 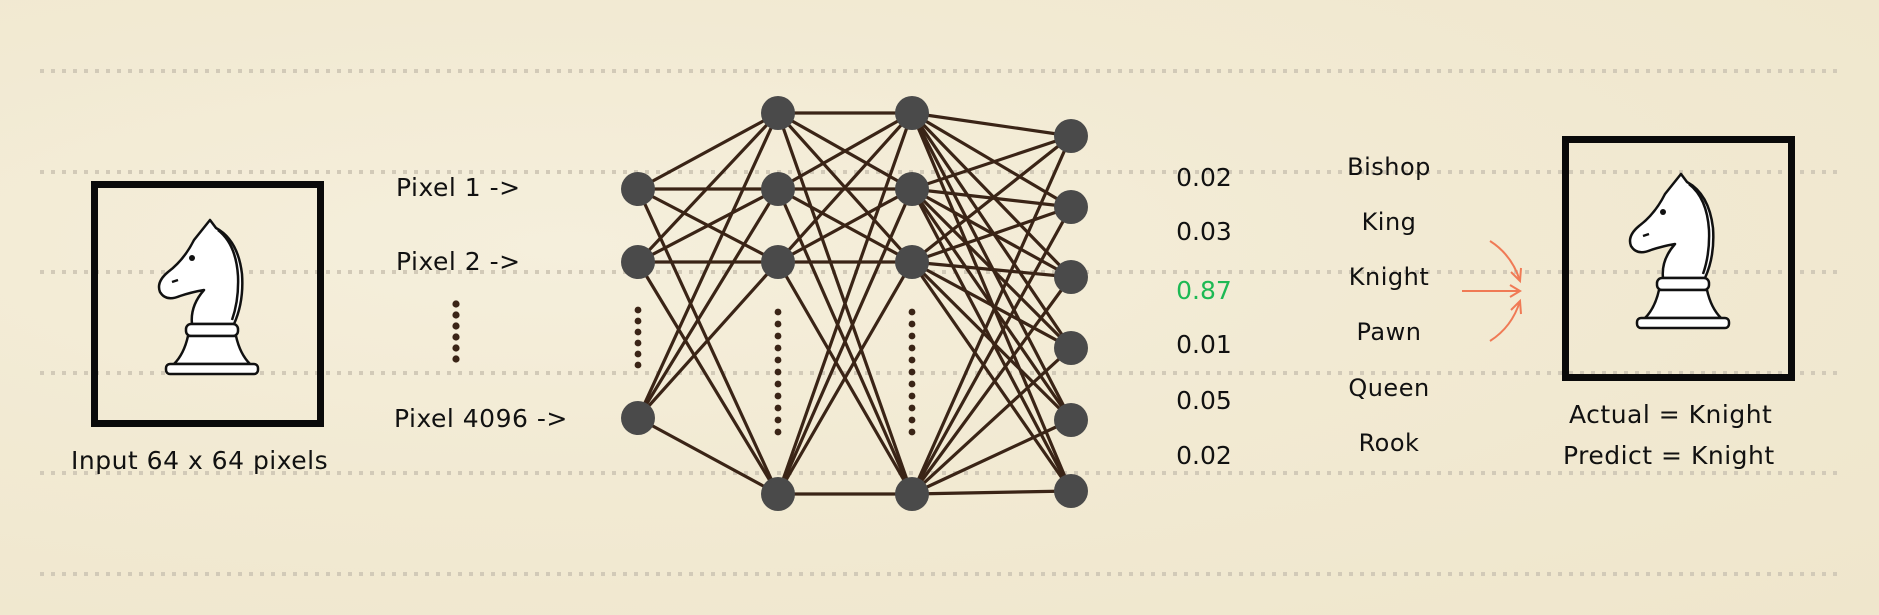 What do you see at coordinates (1204, 231) in the screenshot?
I see `probability-king: 0.03` at bounding box center [1204, 231].